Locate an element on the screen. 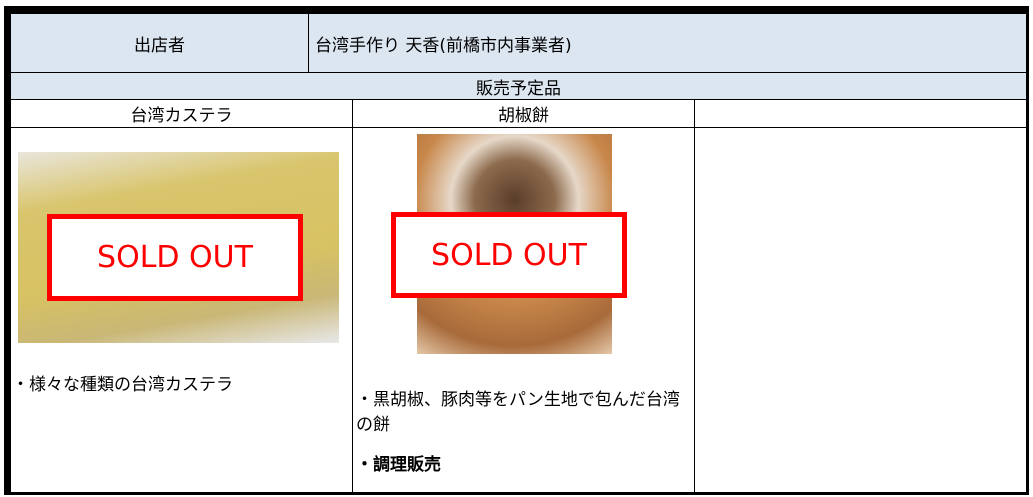 The width and height of the screenshot is (1033, 497). item-note: ・調理販売 is located at coordinates (398, 465).